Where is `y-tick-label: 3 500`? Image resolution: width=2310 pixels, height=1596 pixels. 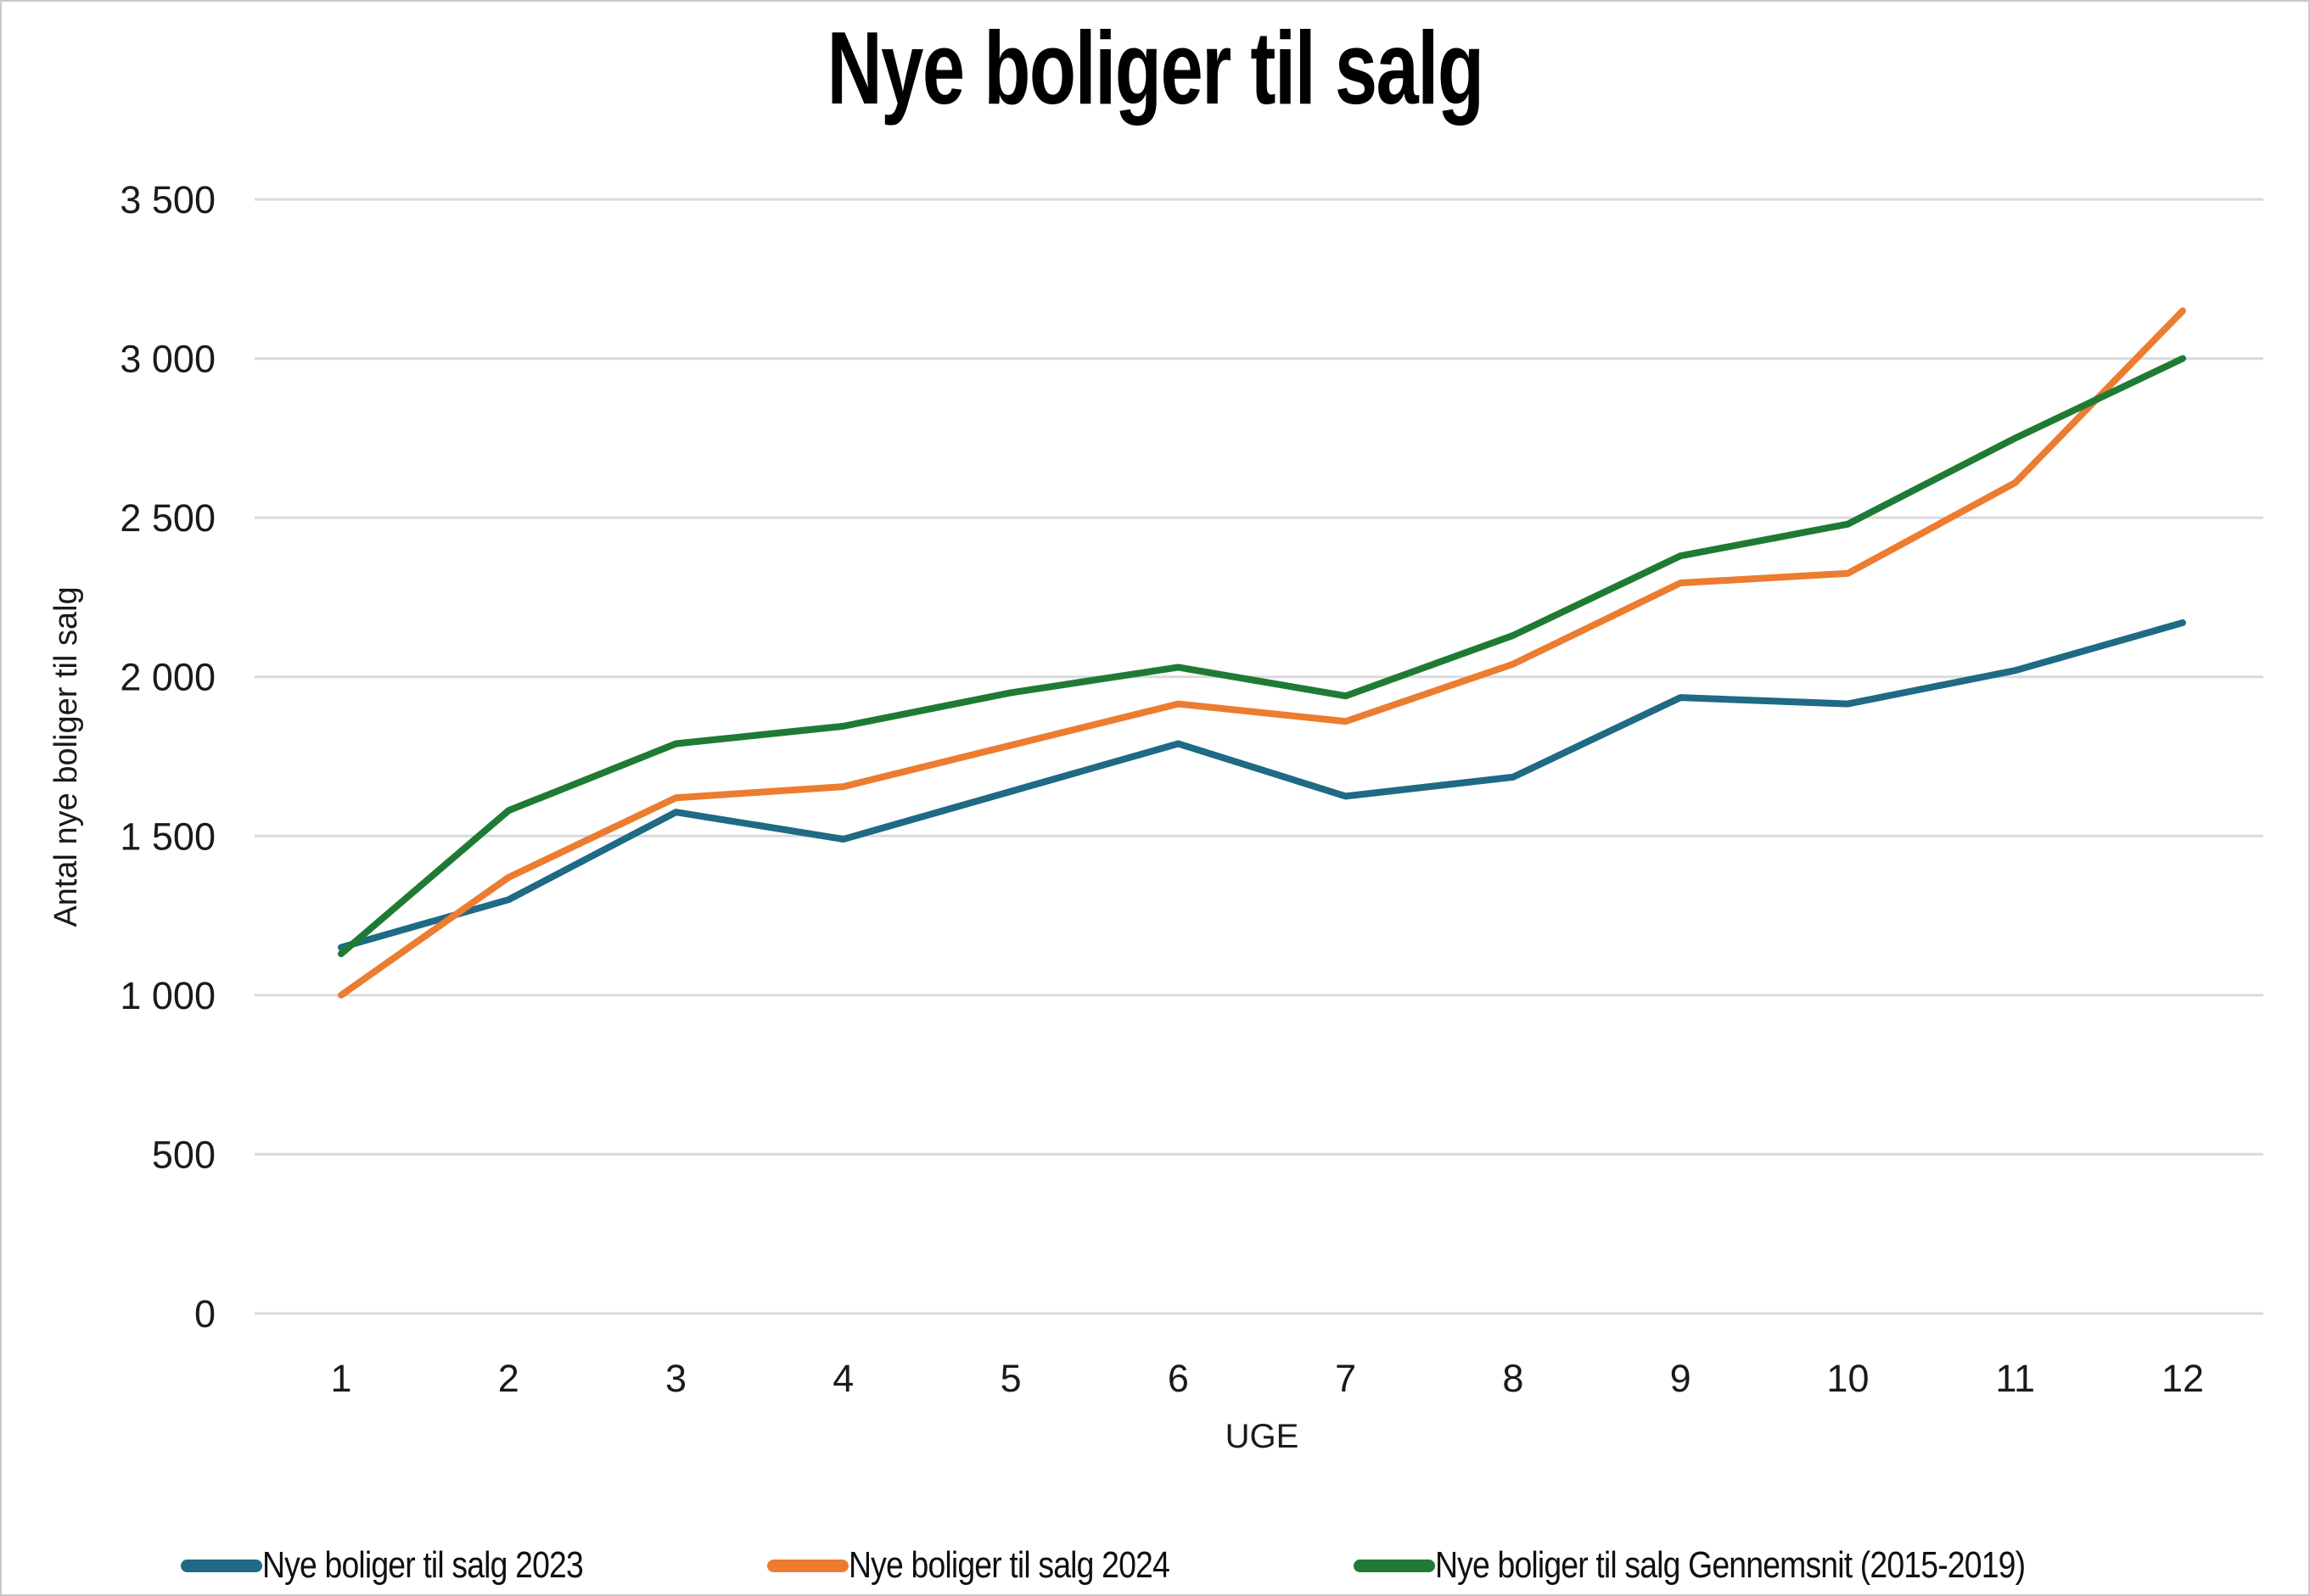 y-tick-label: 3 500 is located at coordinates (168, 199).